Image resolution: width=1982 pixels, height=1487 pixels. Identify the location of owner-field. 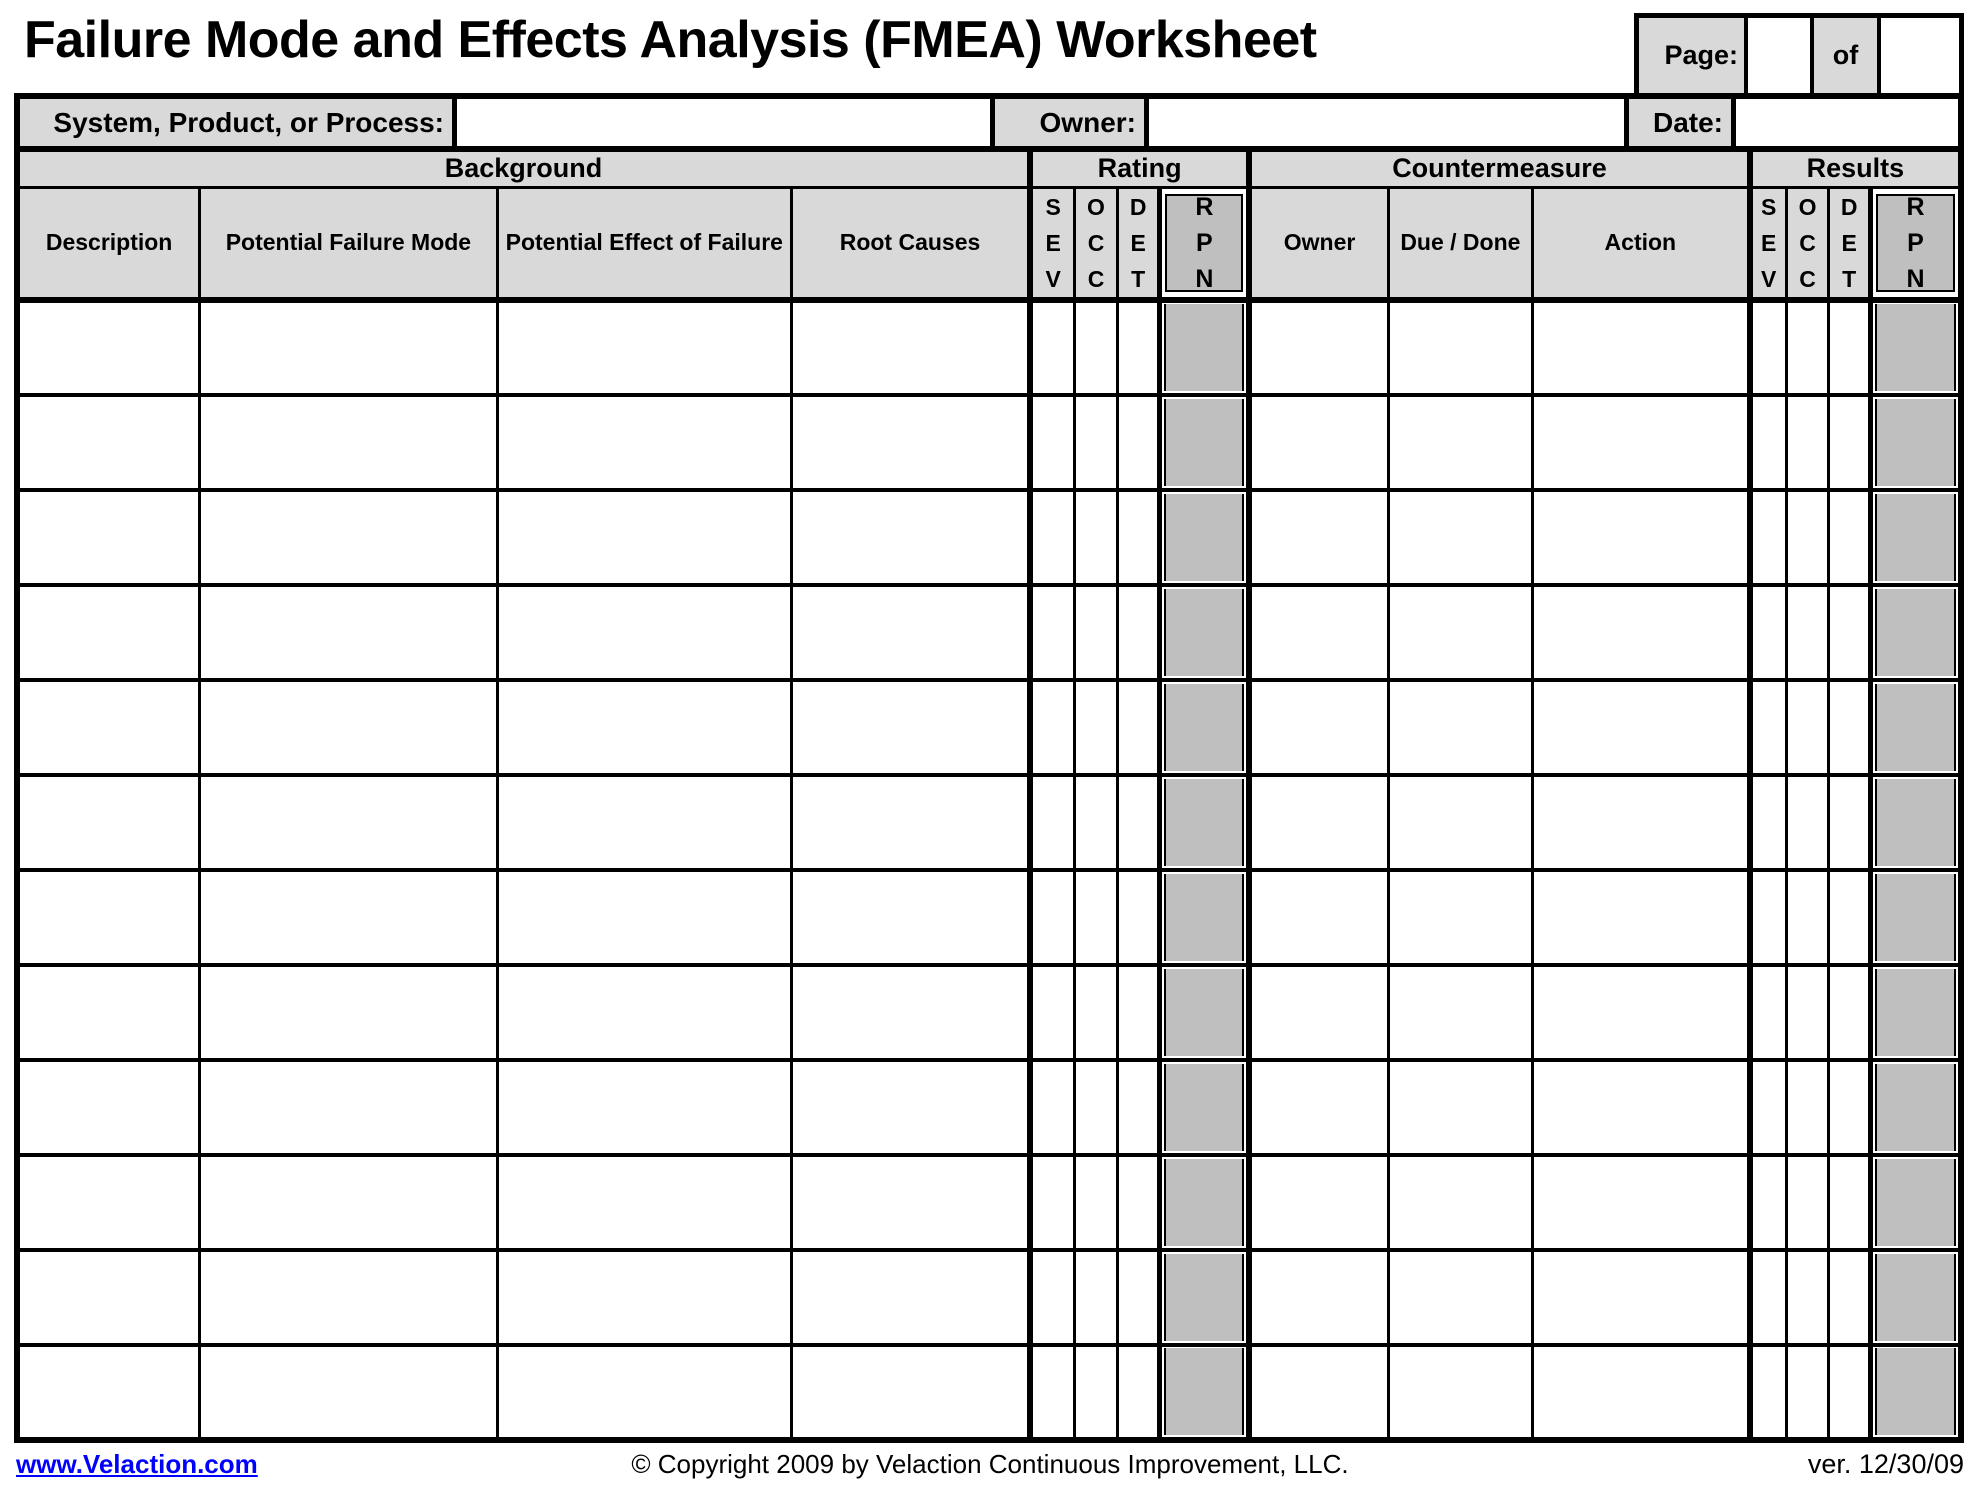
(1384, 122).